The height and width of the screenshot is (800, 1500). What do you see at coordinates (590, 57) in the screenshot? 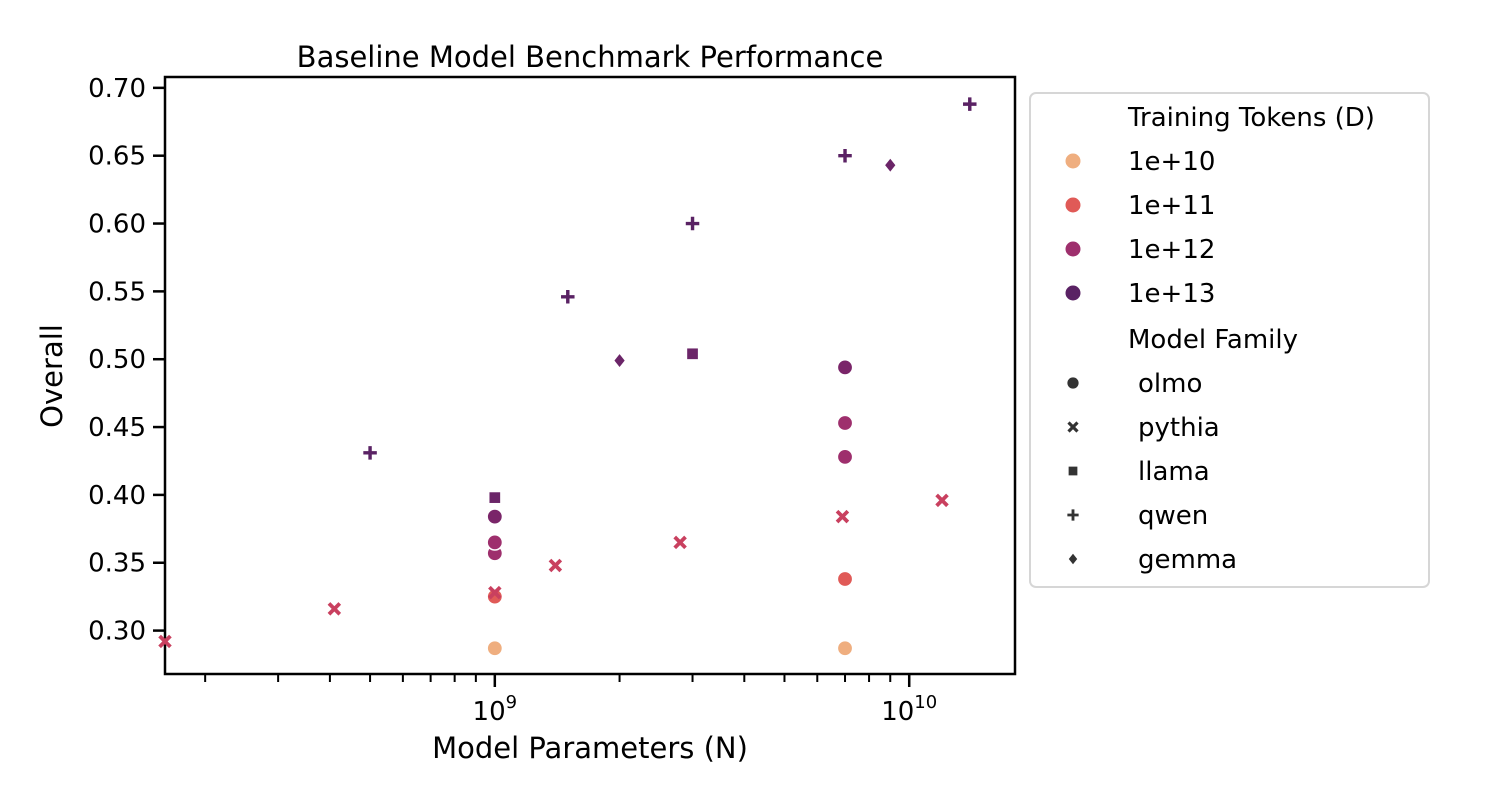
I see `chart-title: Baseline Model Benchmark Performance` at bounding box center [590, 57].